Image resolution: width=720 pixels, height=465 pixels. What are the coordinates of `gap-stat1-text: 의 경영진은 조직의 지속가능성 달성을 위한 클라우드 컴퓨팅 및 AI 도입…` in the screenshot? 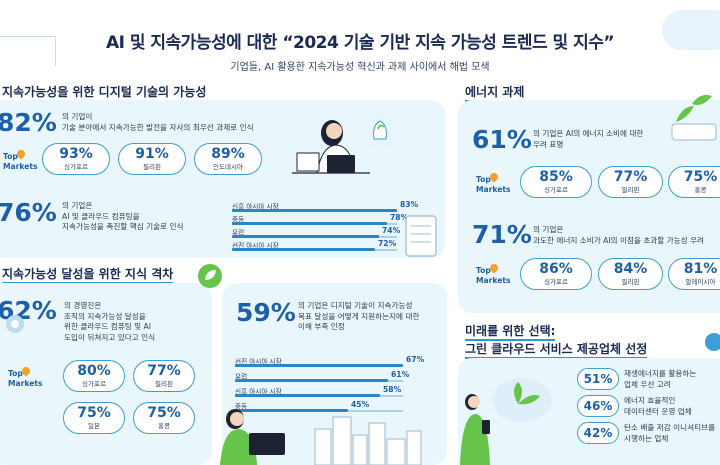 It's located at (110, 321).